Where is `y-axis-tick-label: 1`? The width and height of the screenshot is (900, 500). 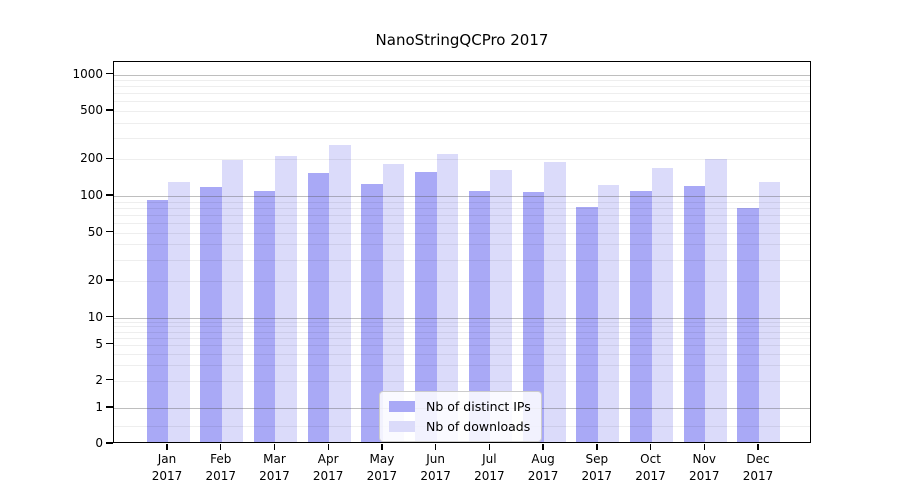
y-axis-tick-label: 1 is located at coordinates (99, 407).